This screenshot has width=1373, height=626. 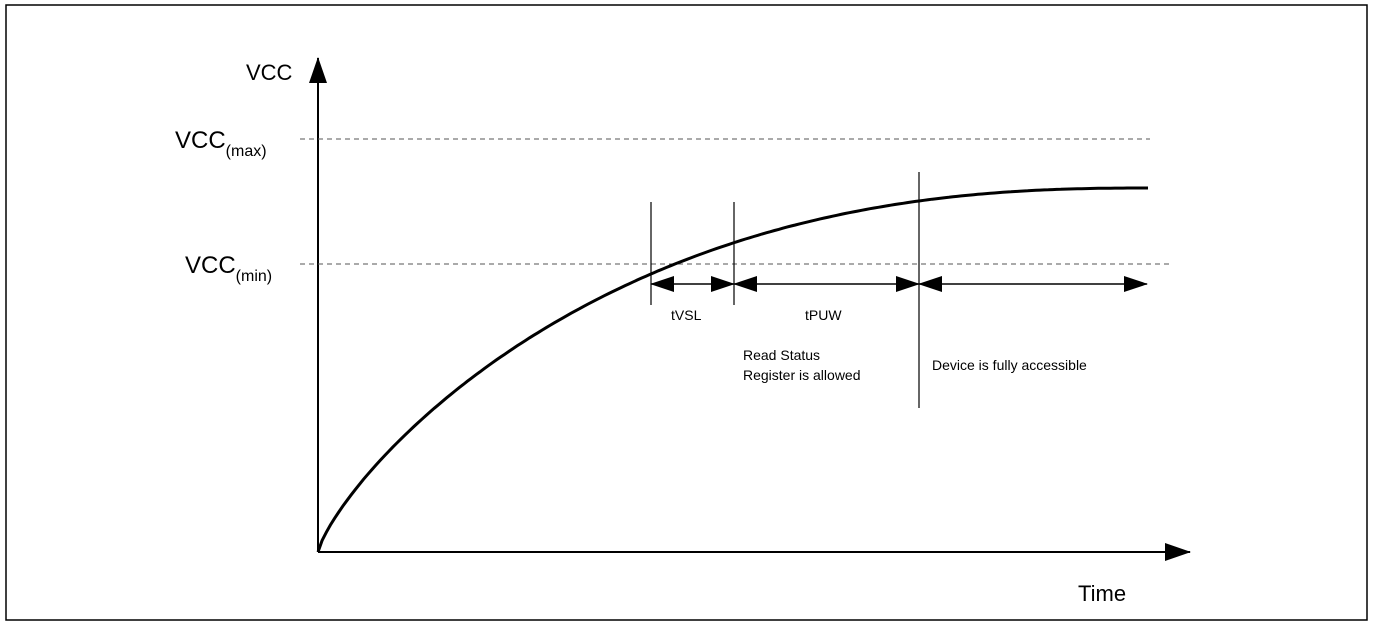 What do you see at coordinates (210, 265) in the screenshot?
I see `vcc-min-label-main: VCC` at bounding box center [210, 265].